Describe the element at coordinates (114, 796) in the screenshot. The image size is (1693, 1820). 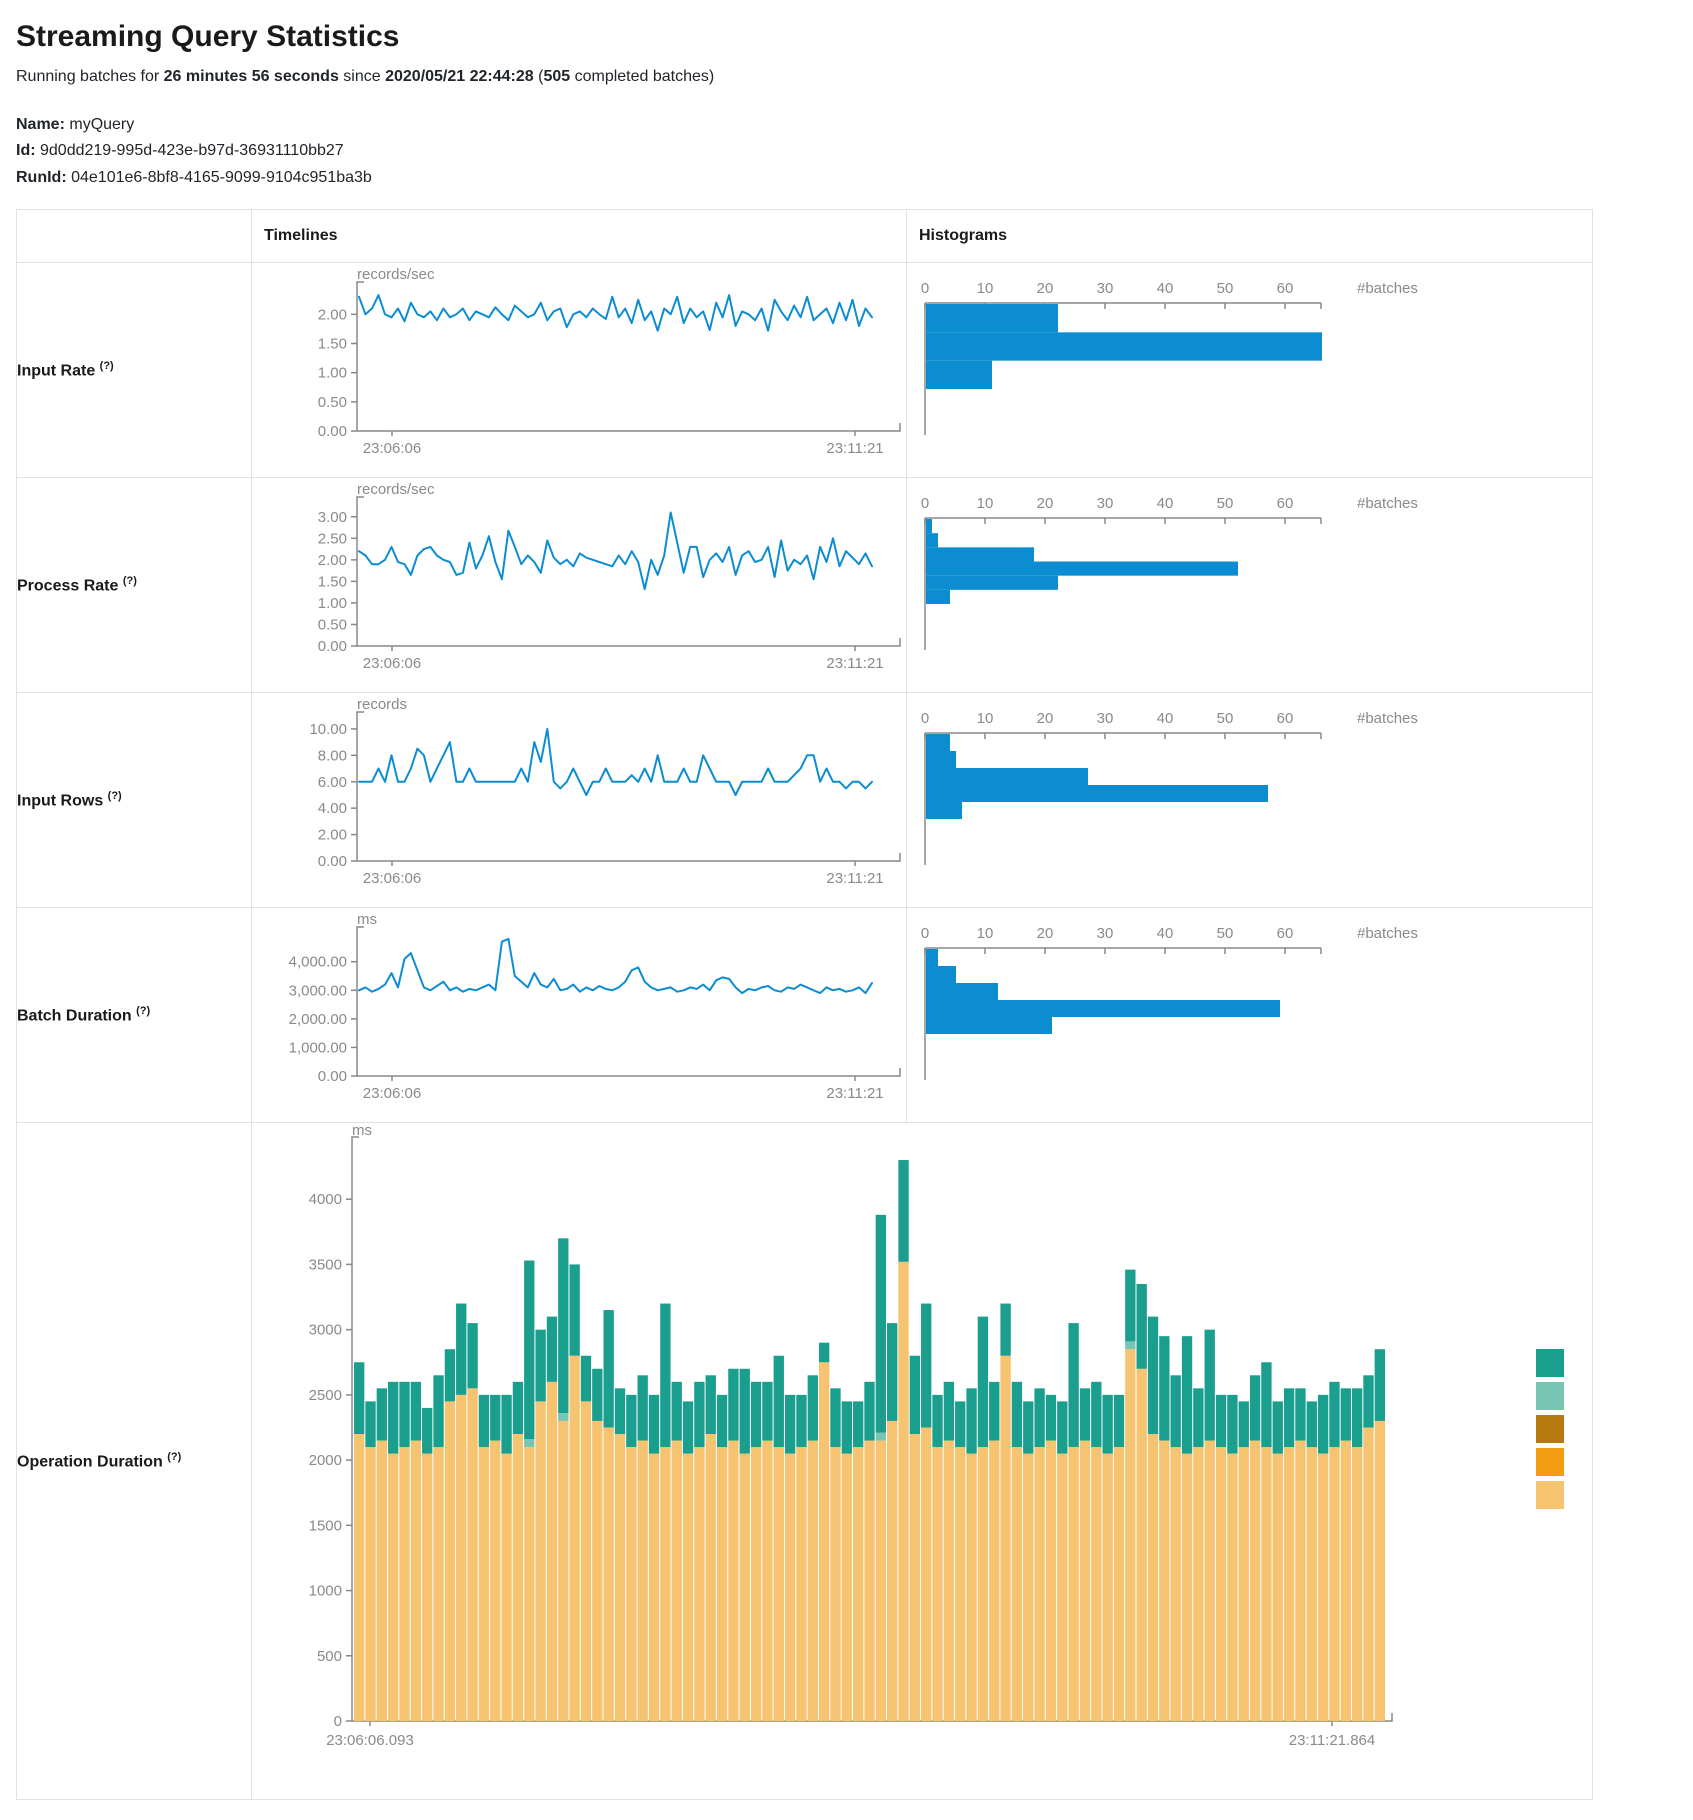
I see `input-rows-help-icon: (?)` at that location.